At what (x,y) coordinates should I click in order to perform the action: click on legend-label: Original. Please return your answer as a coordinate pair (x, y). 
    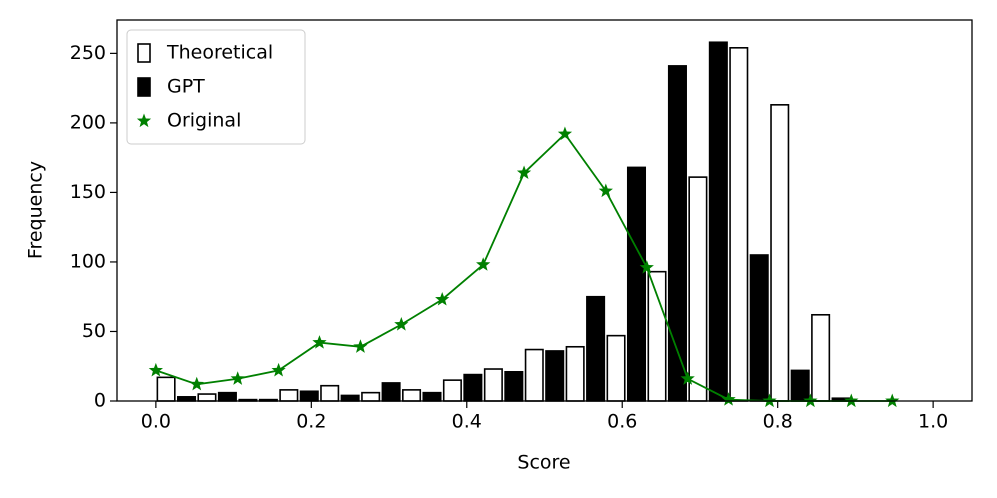
    Looking at the image, I should click on (204, 121).